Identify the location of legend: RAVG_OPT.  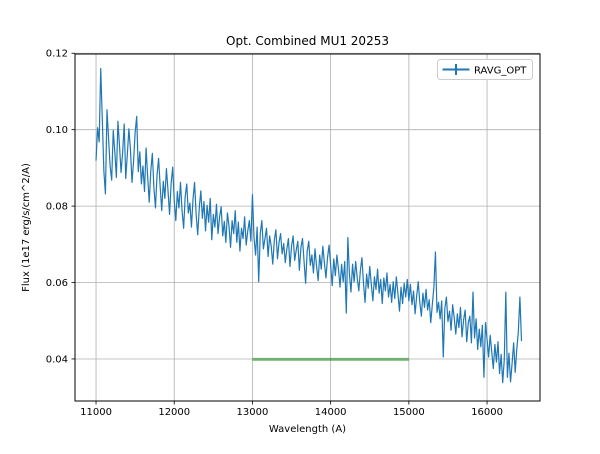
(485, 69).